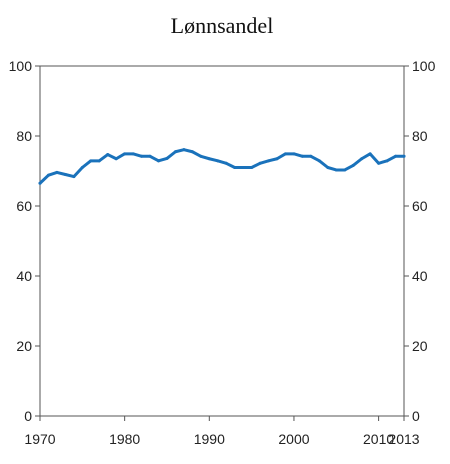  Describe the element at coordinates (420, 276) in the screenshot. I see `y-tick-label-right: 40` at that location.